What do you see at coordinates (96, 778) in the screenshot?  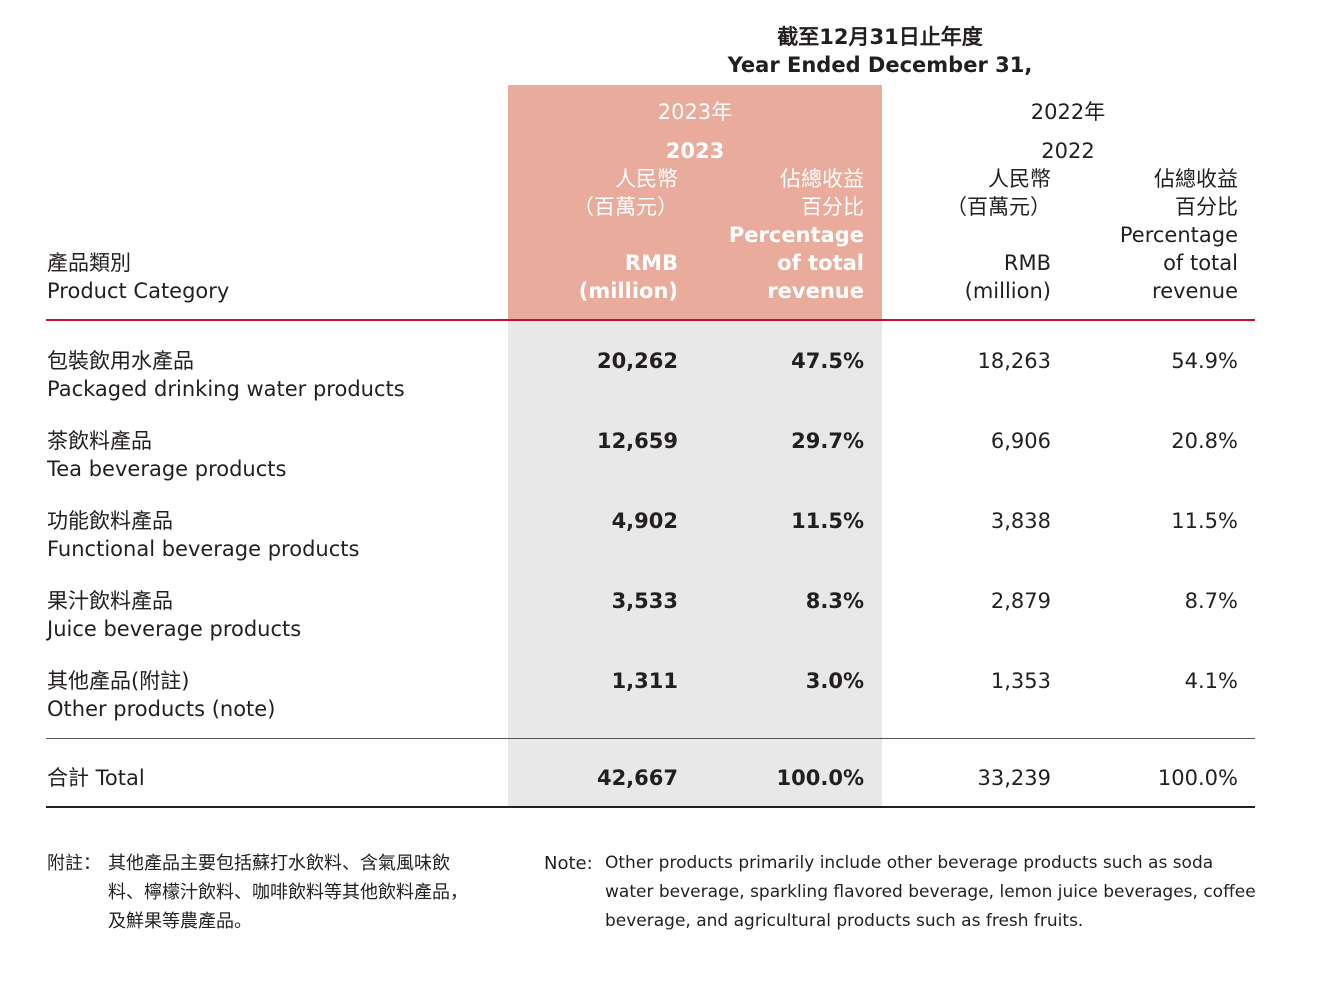 I see `total-label: 合計 Total` at bounding box center [96, 778].